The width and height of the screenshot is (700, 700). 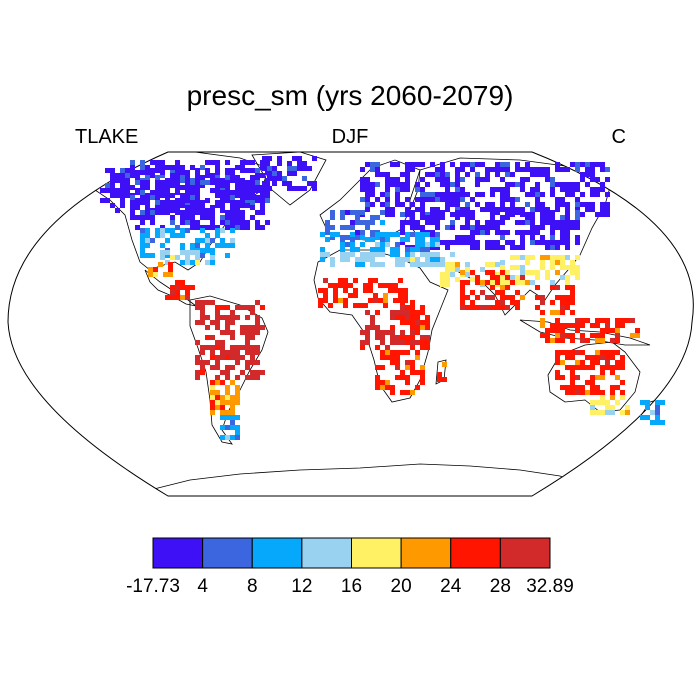 What do you see at coordinates (363, 293) in the screenshot?
I see `region-sahel` at bounding box center [363, 293].